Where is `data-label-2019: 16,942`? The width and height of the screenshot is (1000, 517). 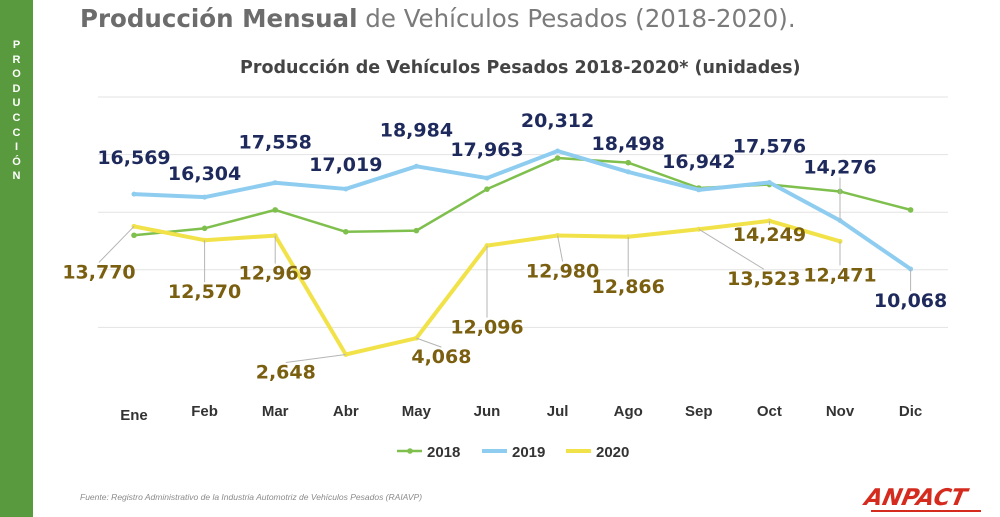
data-label-2019: 16,942 is located at coordinates (698, 162).